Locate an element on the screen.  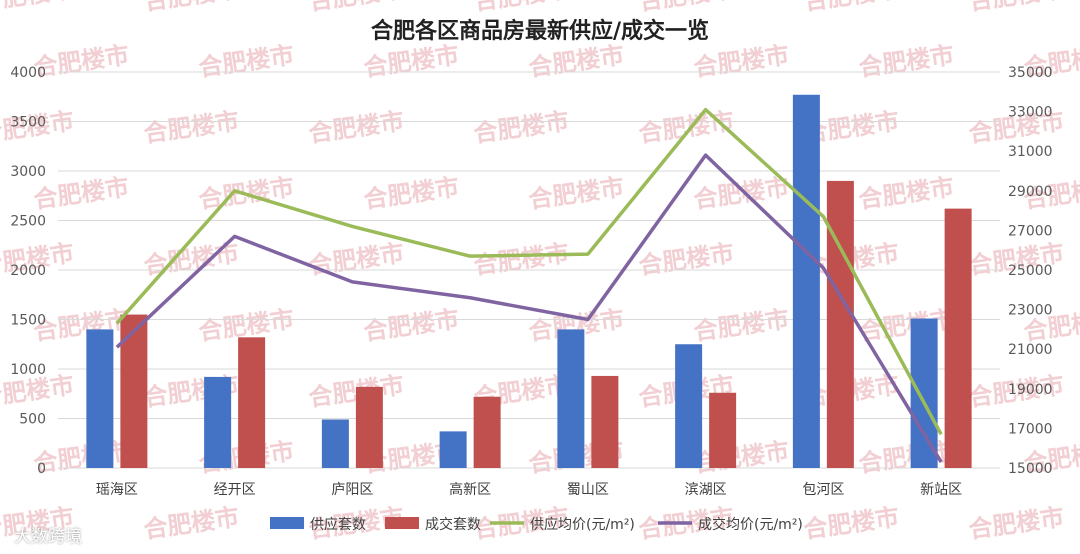
legend-label: 成交套数 is located at coordinates (453, 524).